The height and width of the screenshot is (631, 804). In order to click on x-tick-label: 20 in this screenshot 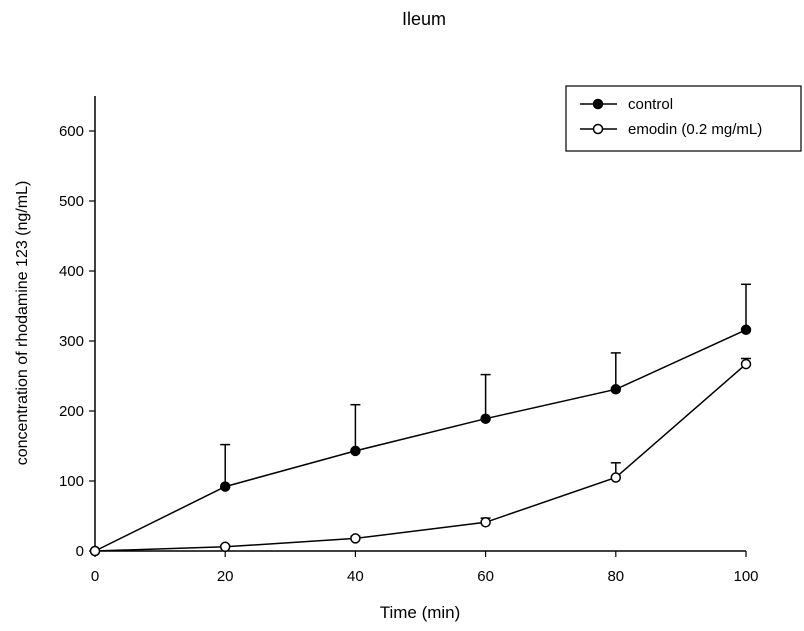, I will do `click(225, 576)`.